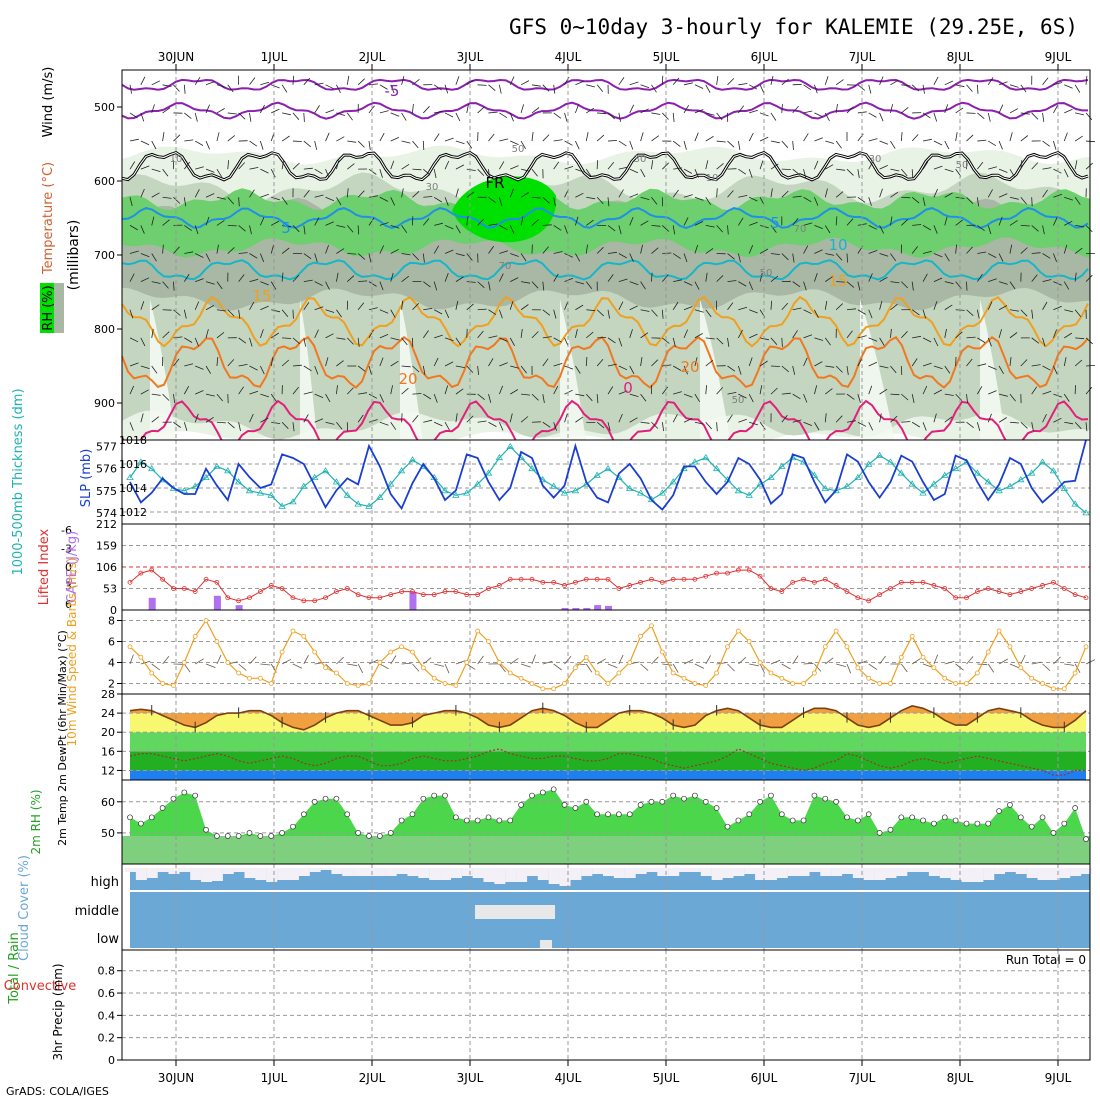 The image size is (1100, 1100). Describe the element at coordinates (689, 367) in the screenshot. I see `contour-label: 20` at that location.